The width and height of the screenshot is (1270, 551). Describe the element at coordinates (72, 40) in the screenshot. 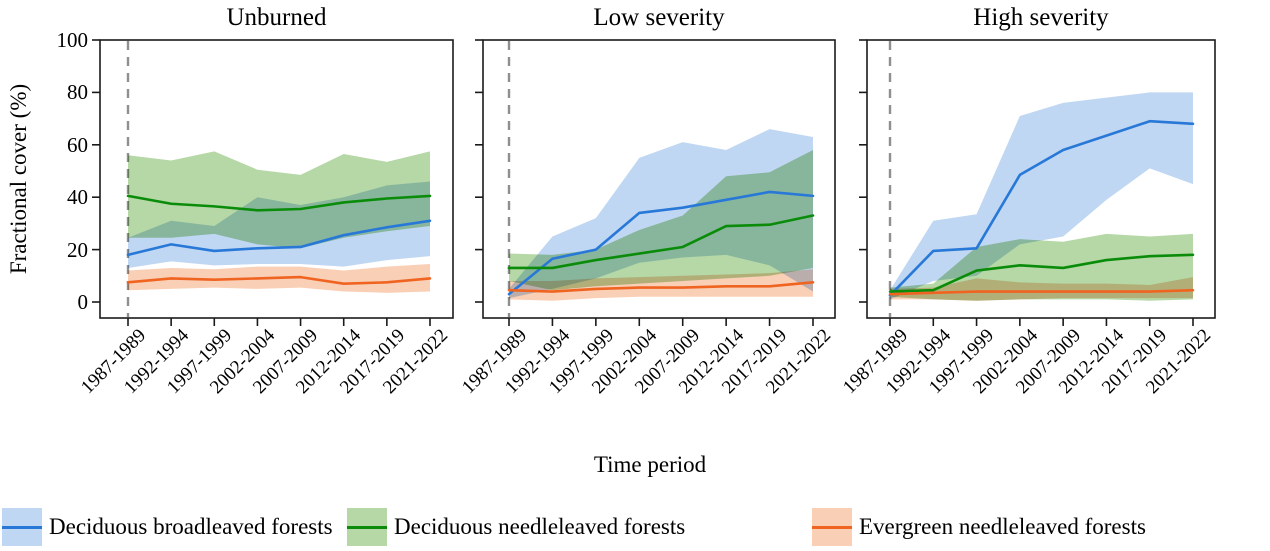

I see `y-tick-label: 100` at that location.